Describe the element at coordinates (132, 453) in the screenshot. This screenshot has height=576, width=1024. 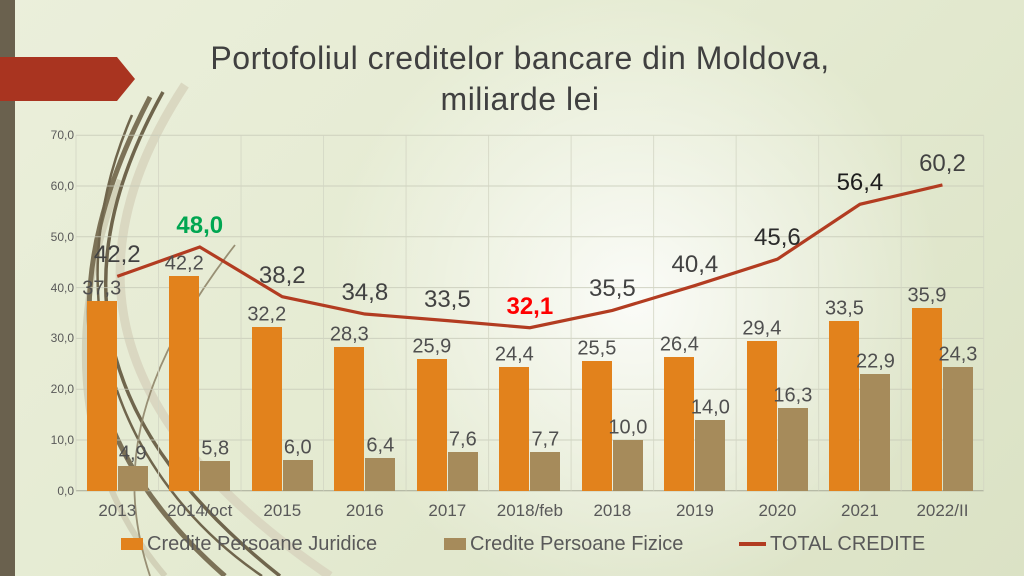
I see `bar-label-fizice: 4,9` at that location.